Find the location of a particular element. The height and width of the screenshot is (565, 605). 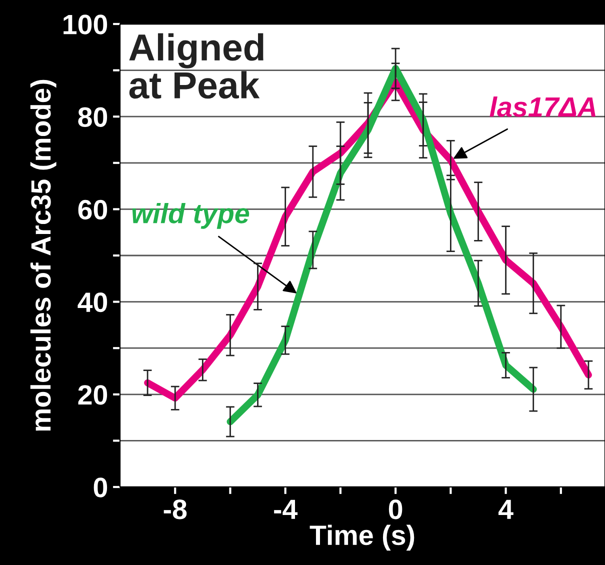

x-axis-title: Time (s) is located at coordinates (362, 537).